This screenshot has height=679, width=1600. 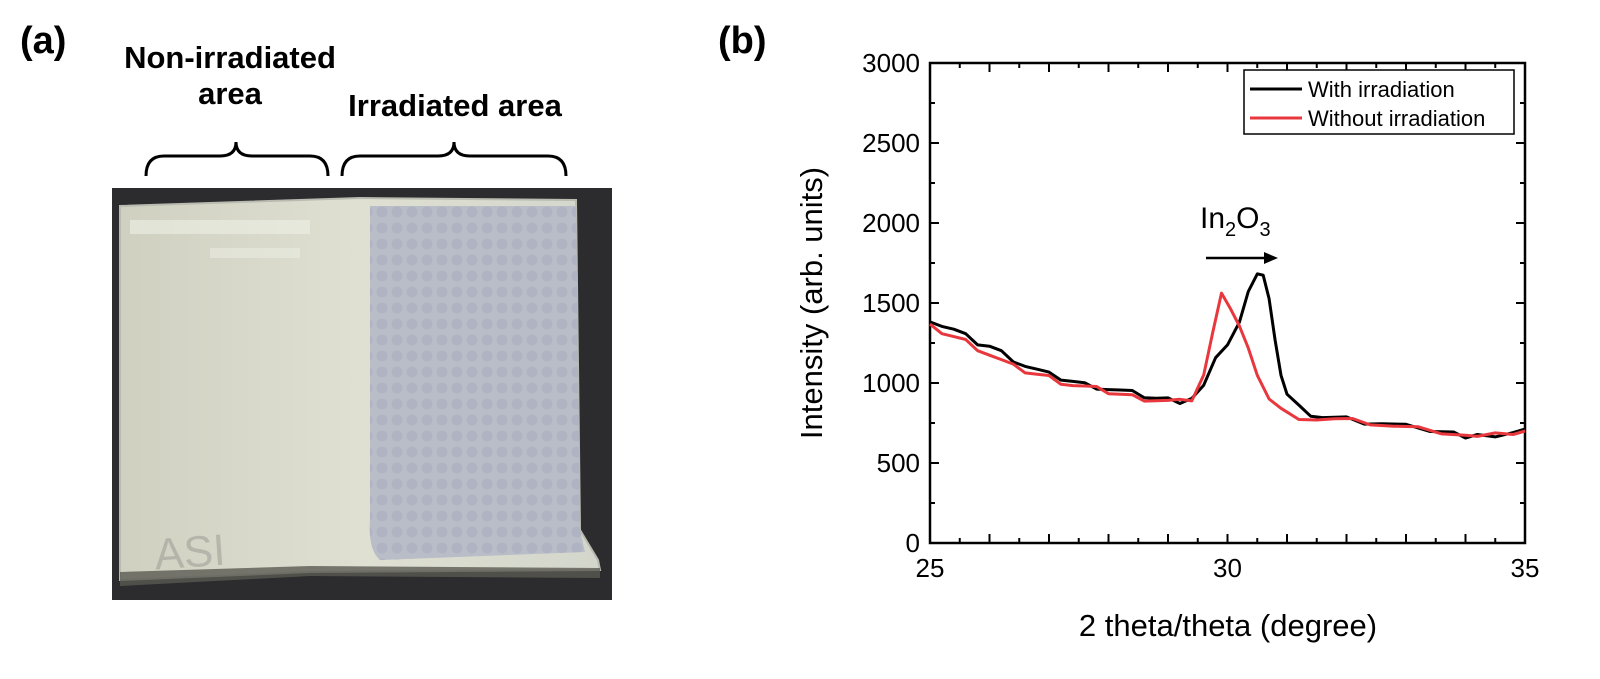 I want to click on y-tick-label: 0, so click(x=913, y=543).